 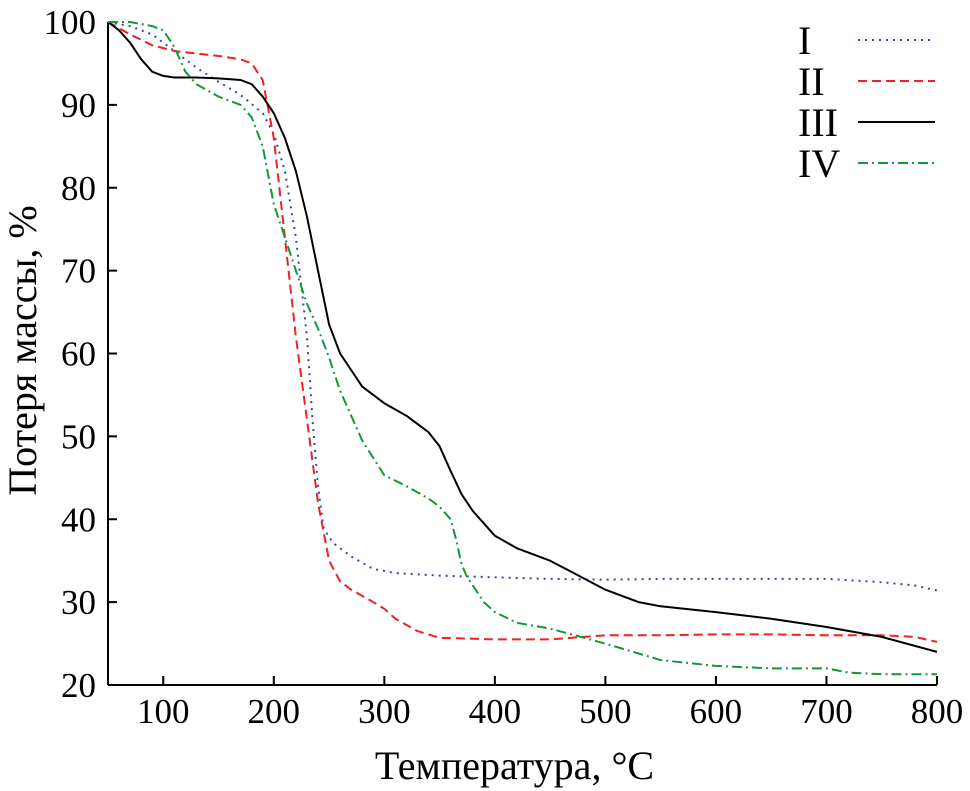 I want to click on x-tick-label: 400, so click(x=495, y=711).